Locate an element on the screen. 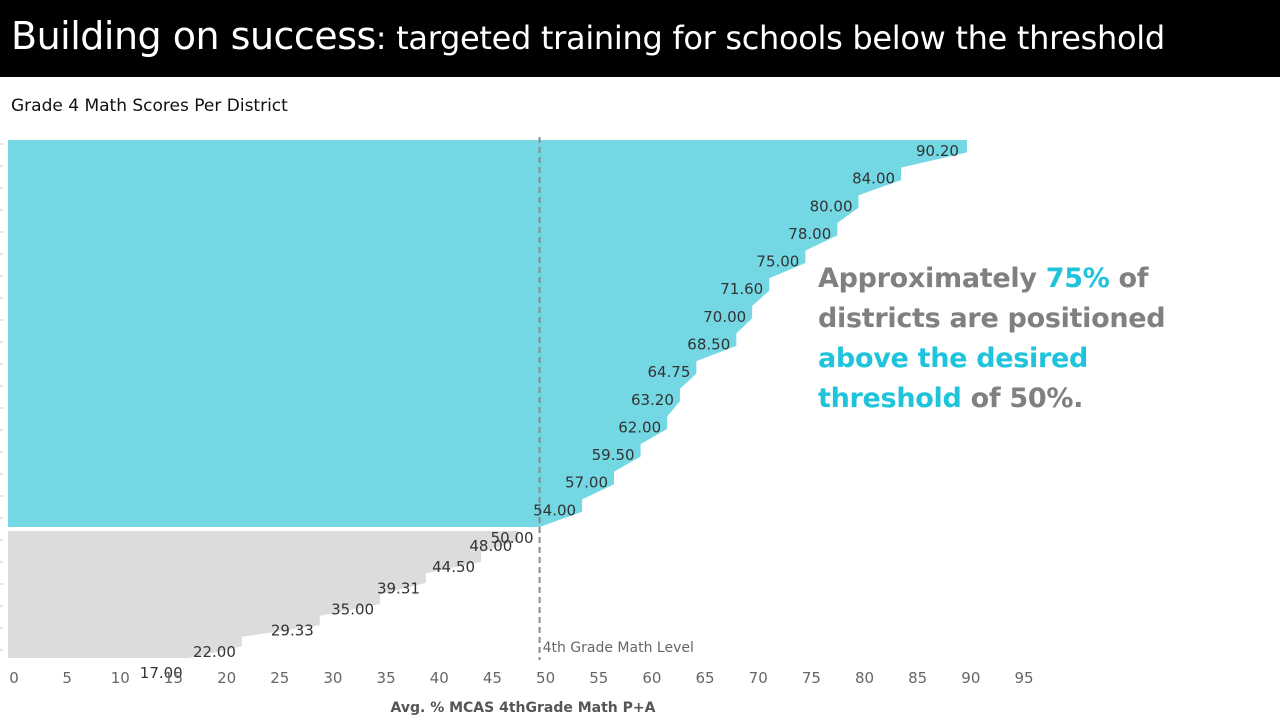 Image resolution: width=1280 pixels, height=720 pixels. data-label: 90.20 is located at coordinates (937, 151).